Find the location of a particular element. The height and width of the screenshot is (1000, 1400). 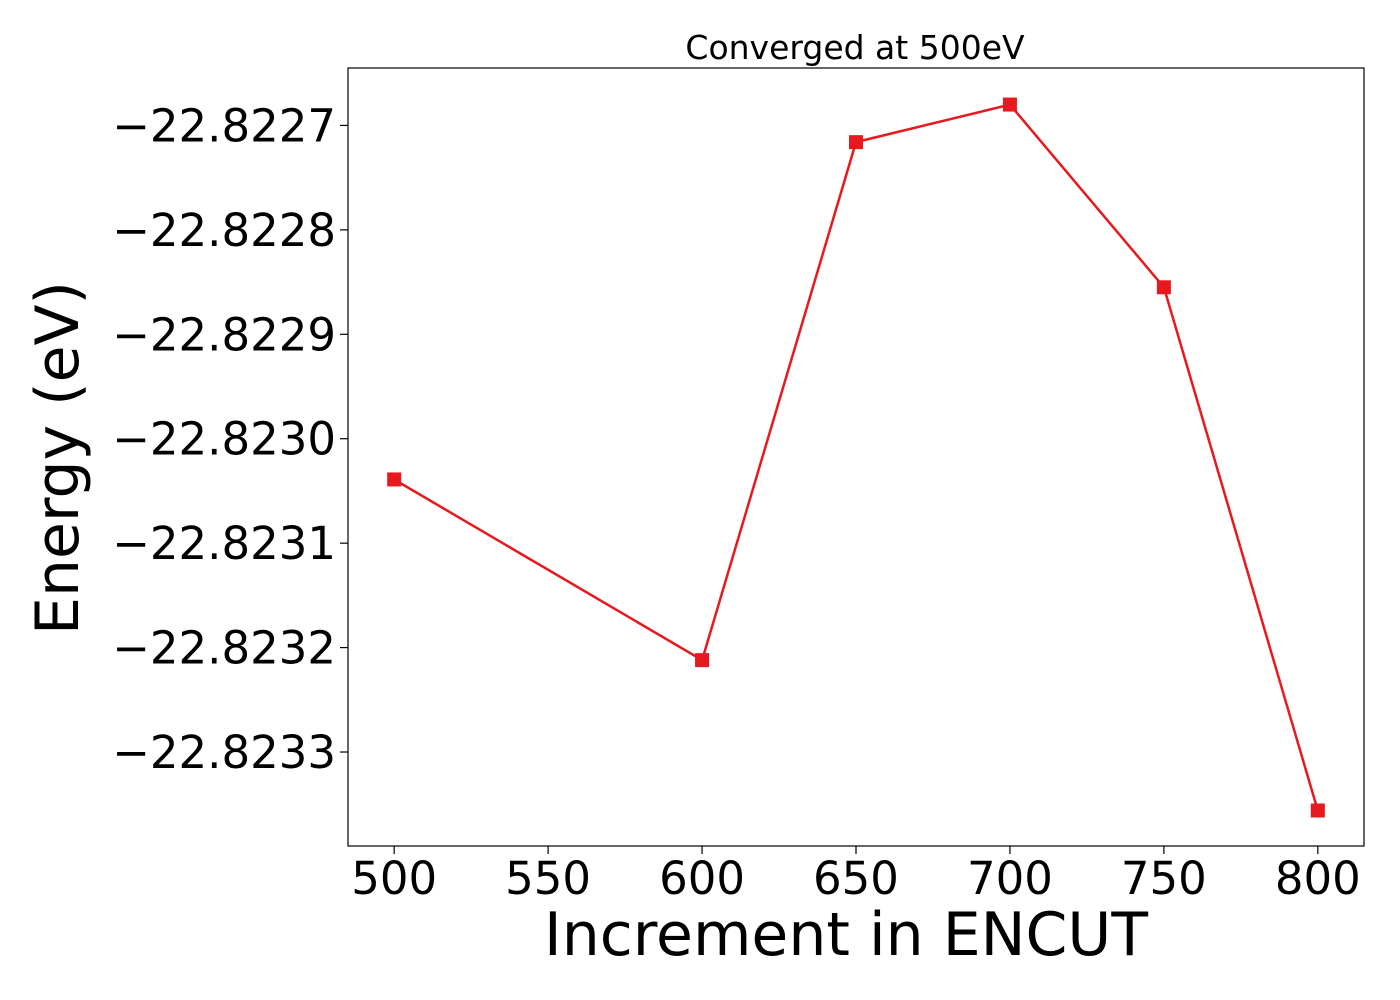

y-tick-label: −22.8229 is located at coordinates (224, 334).